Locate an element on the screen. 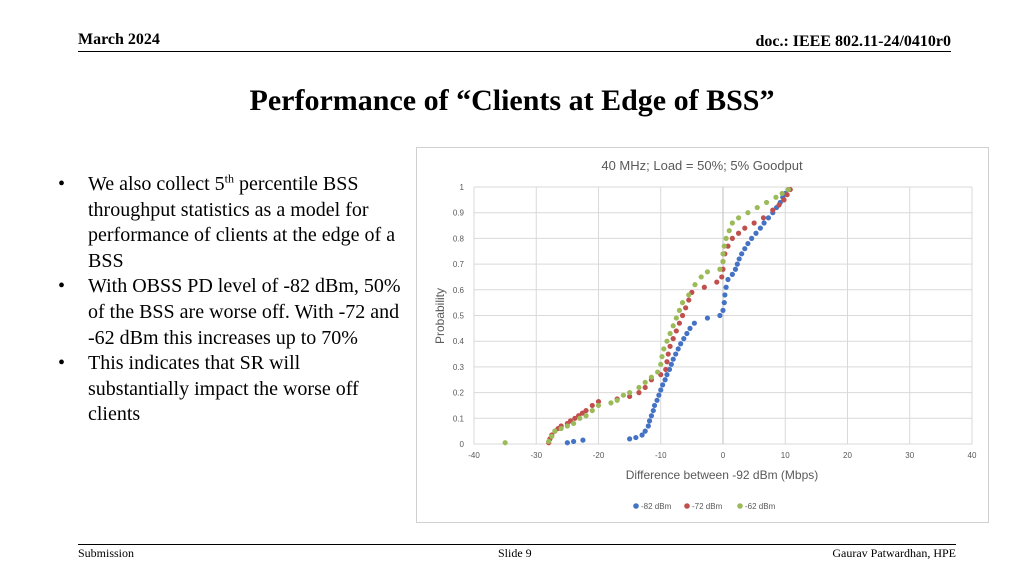 This screenshot has height=576, width=1024. y-axis-title: Probability is located at coordinates (440, 316).